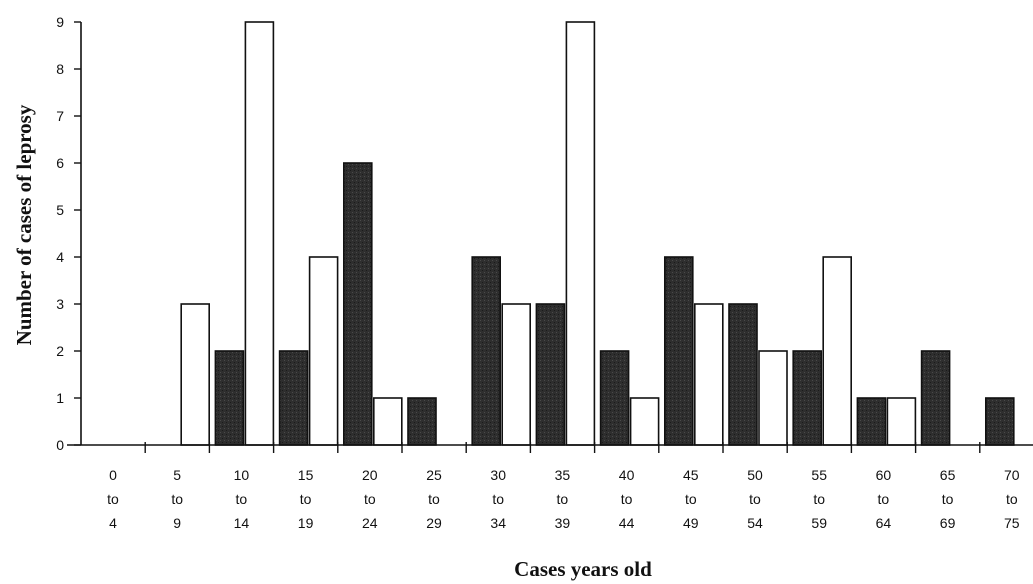  I want to click on y-tick-label: 0, so click(60, 445).